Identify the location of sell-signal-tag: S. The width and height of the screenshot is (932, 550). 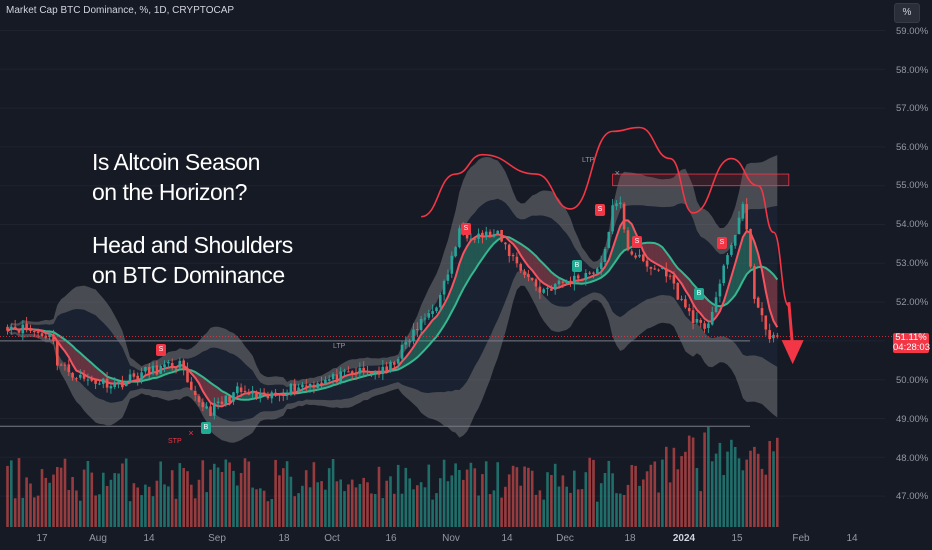
(161, 350).